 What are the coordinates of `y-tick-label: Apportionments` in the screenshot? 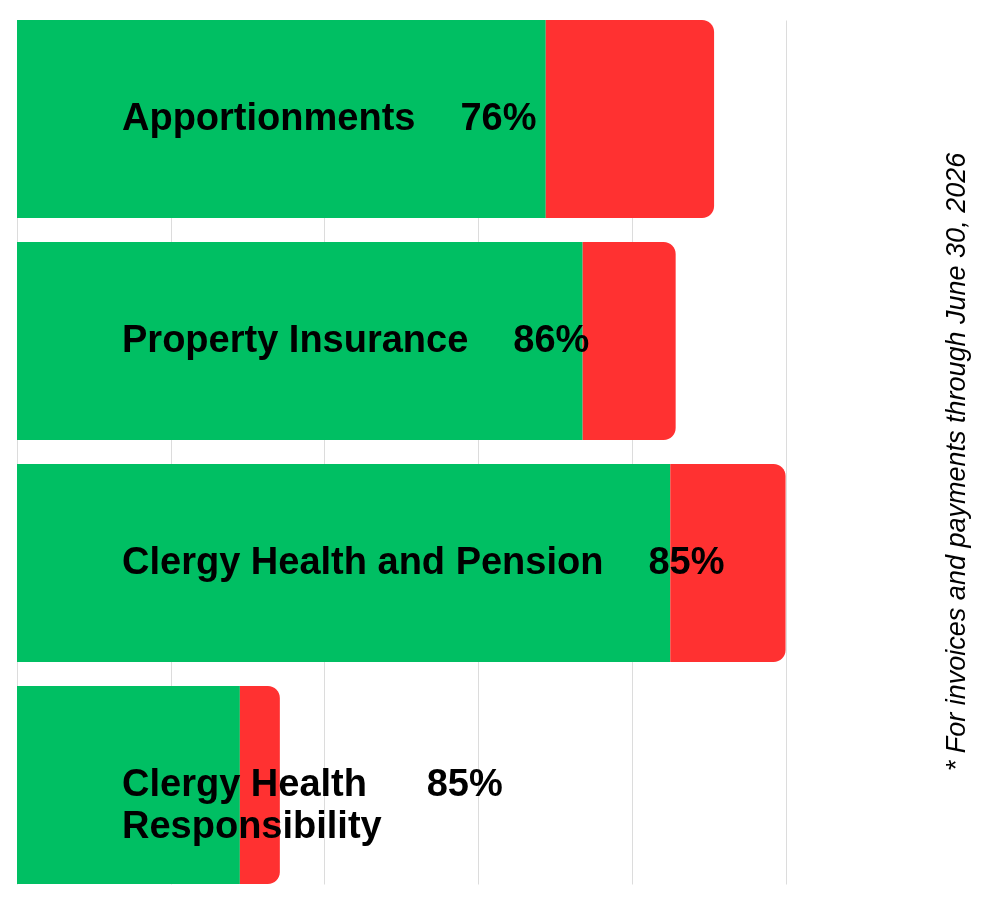 It's located at (269, 117).